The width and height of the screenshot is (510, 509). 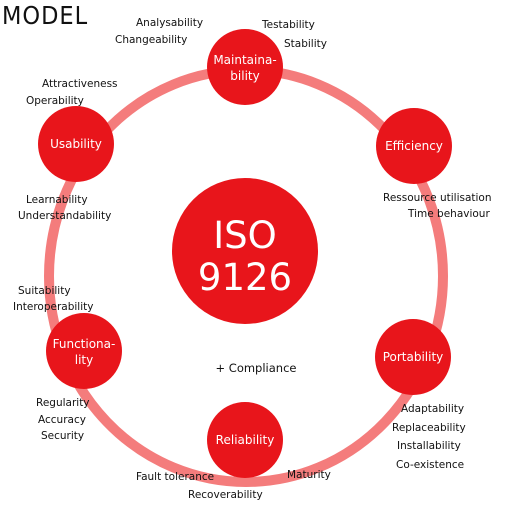 I want to click on compliance-label: + Compliance, so click(x=256, y=368).